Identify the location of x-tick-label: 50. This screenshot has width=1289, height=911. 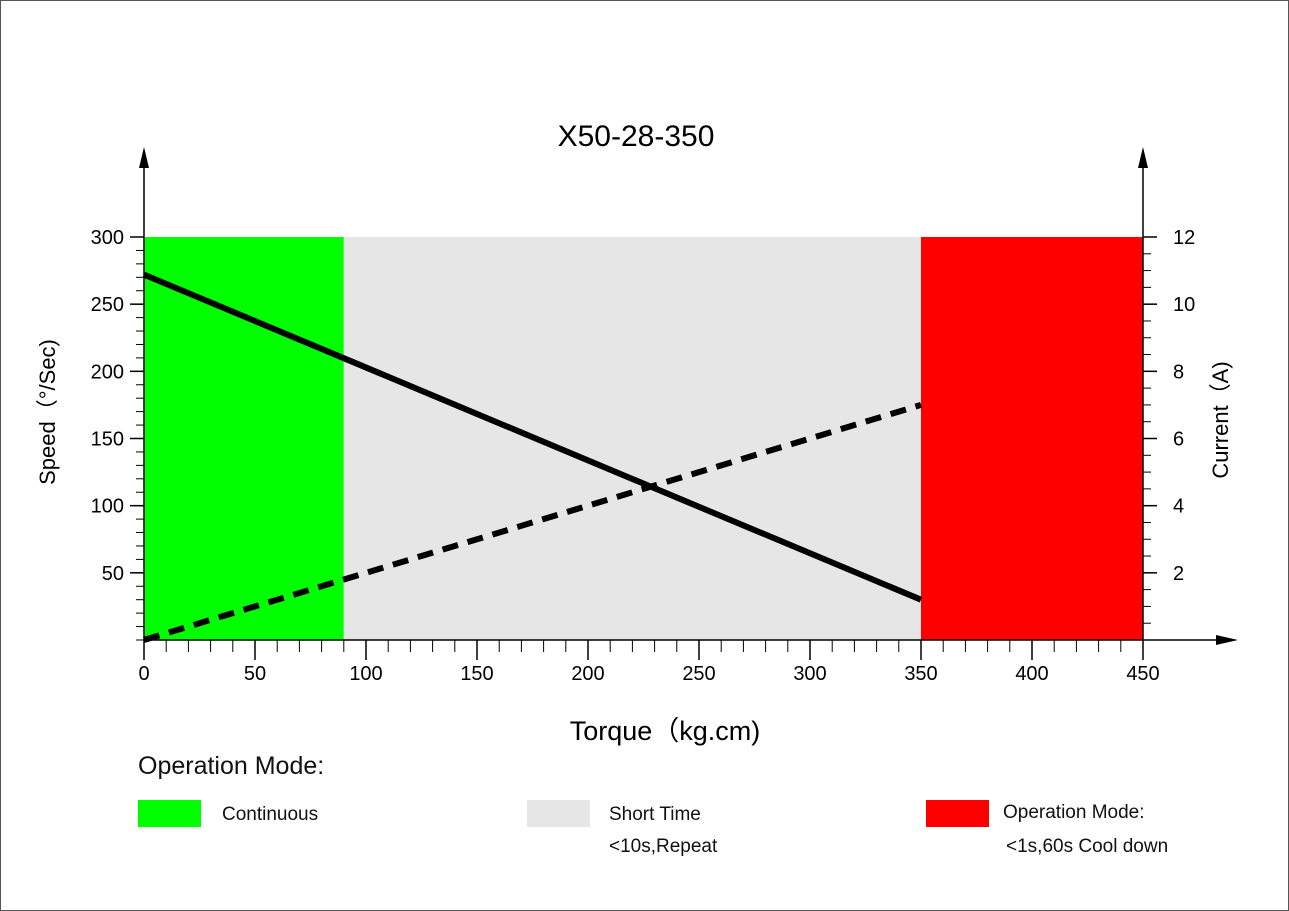
(255, 674).